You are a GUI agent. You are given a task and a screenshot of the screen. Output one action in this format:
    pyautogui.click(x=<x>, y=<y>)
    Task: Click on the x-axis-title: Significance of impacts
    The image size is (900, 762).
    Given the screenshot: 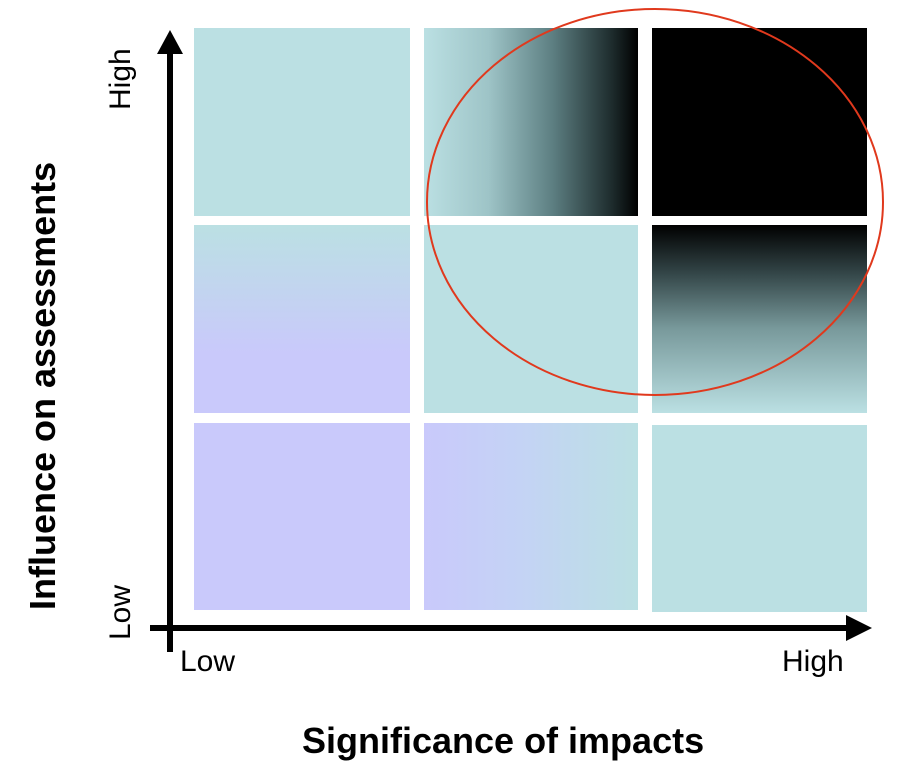 What is the action you would take?
    pyautogui.click(x=503, y=740)
    